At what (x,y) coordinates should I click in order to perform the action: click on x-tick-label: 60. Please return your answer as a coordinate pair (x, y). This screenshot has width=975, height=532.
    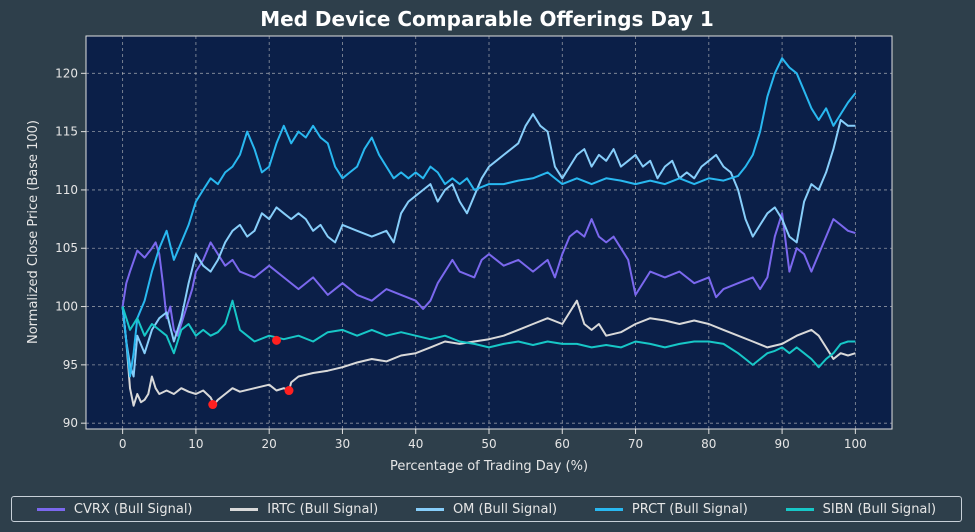
    Looking at the image, I should click on (562, 444).